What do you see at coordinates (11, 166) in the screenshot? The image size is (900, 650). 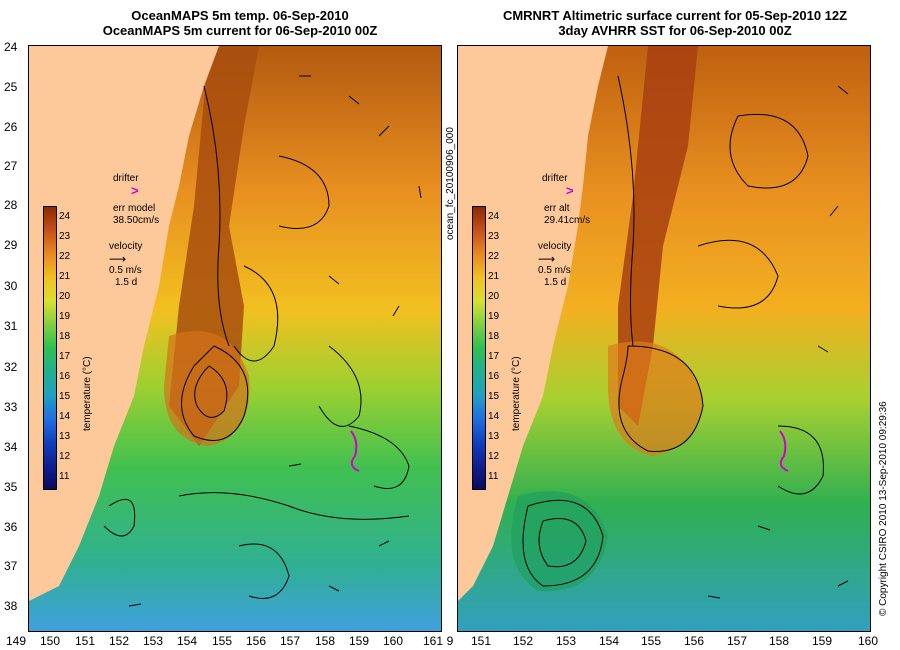 I see `y-tick-label: 27` at bounding box center [11, 166].